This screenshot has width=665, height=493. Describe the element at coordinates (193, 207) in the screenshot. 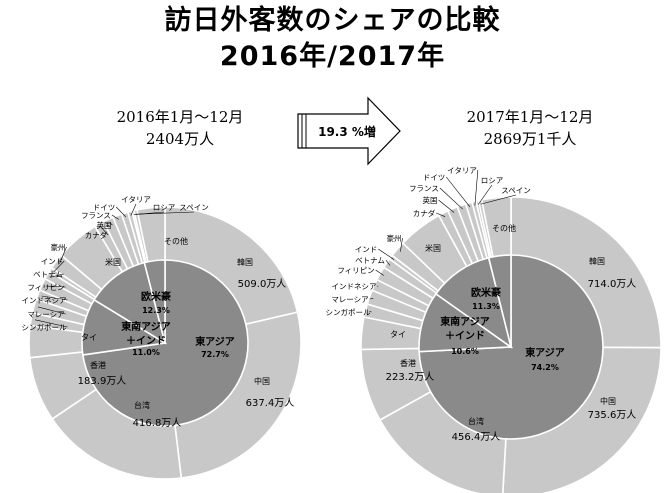

I see `slice-label-20: スペイン` at that location.